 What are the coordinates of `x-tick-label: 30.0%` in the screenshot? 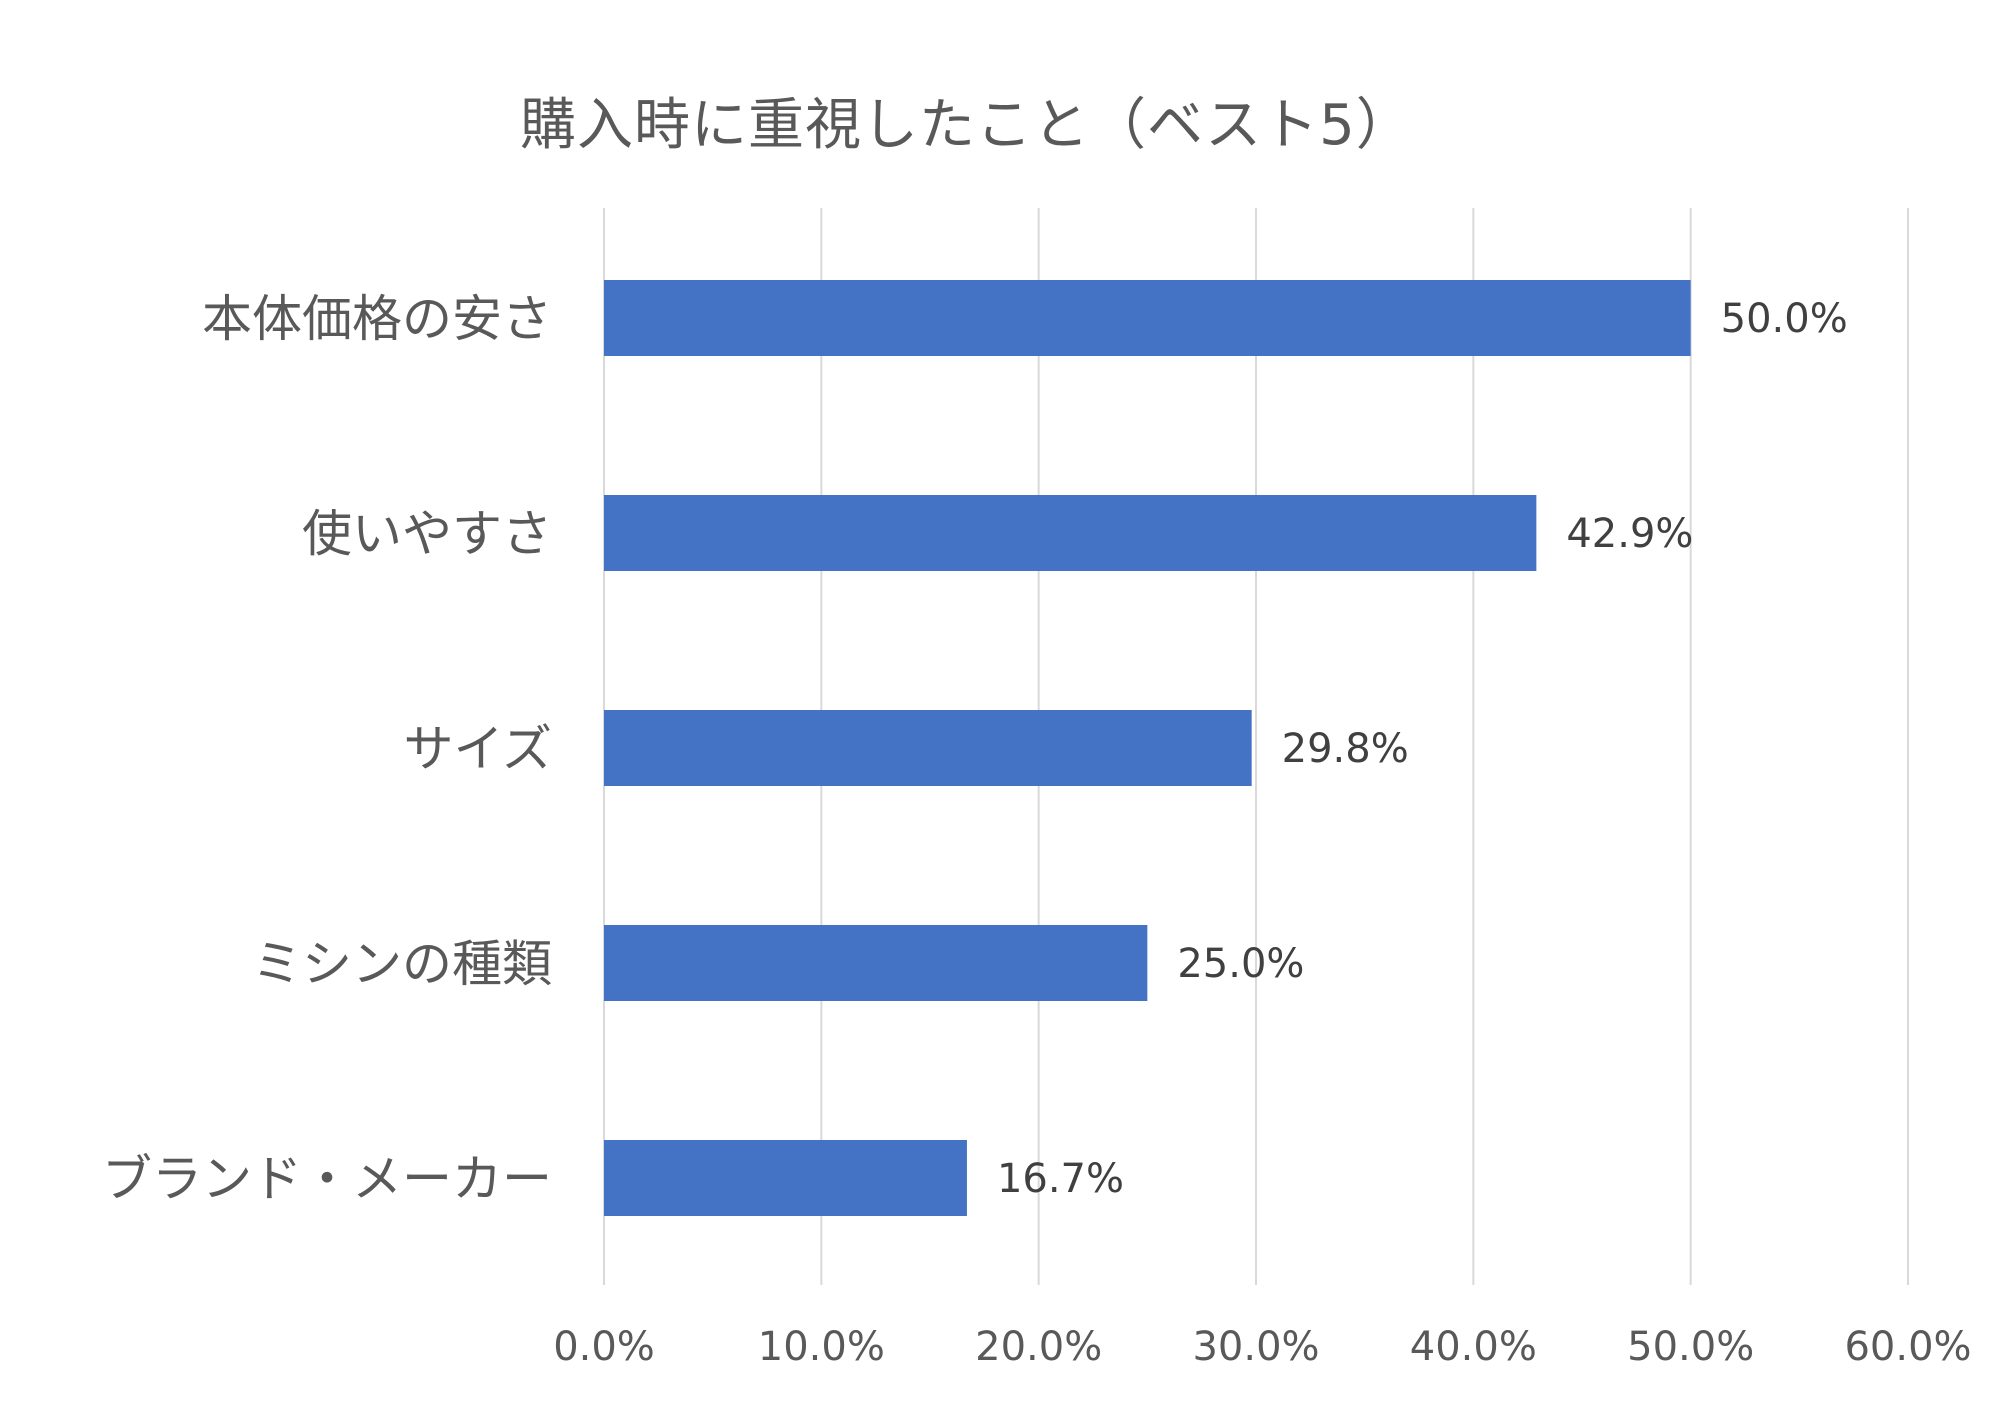 It's located at (1255, 1347).